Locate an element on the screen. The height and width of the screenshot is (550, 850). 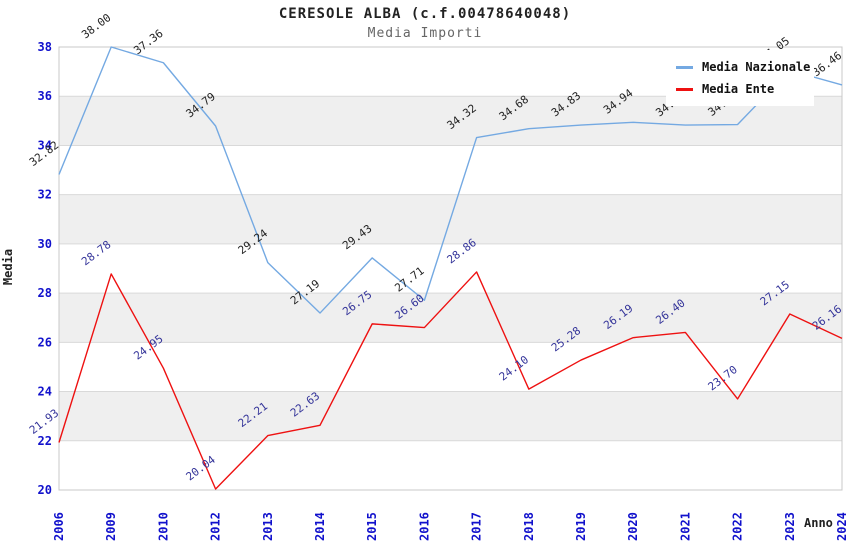
x-tick-label: 2023 is located at coordinates (790, 526).